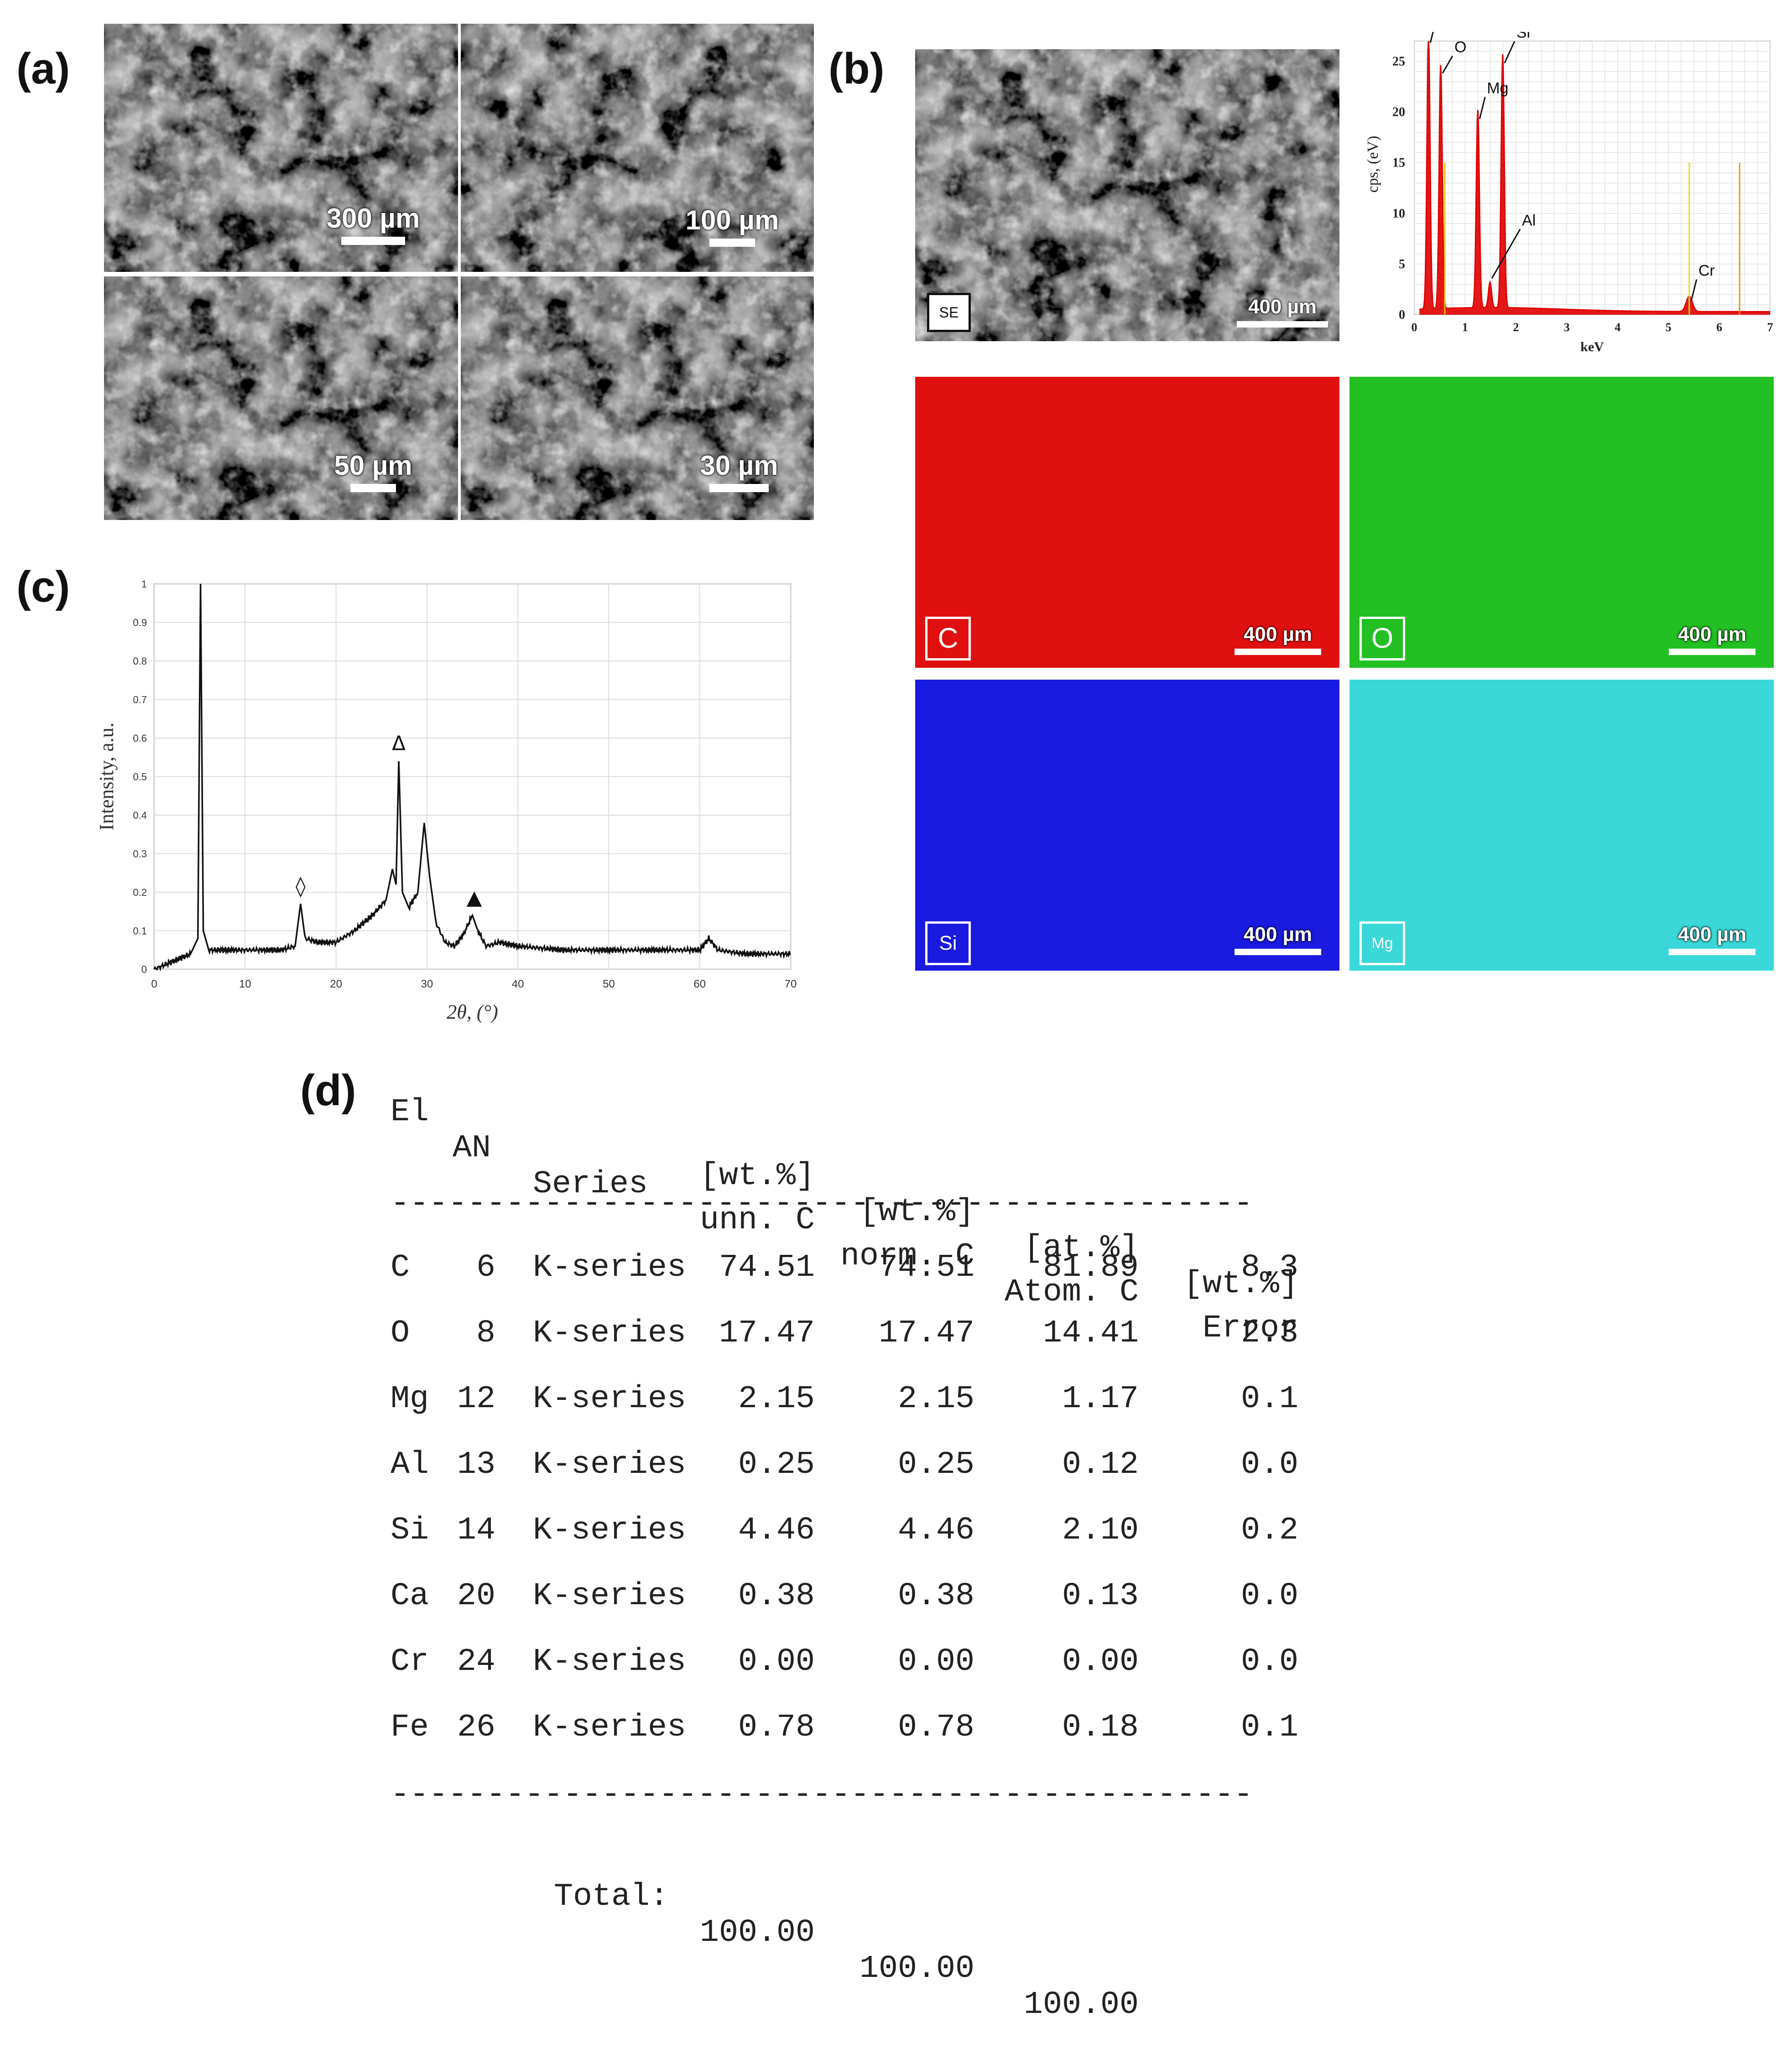  I want to click on cell-an: 8, so click(485, 1334).